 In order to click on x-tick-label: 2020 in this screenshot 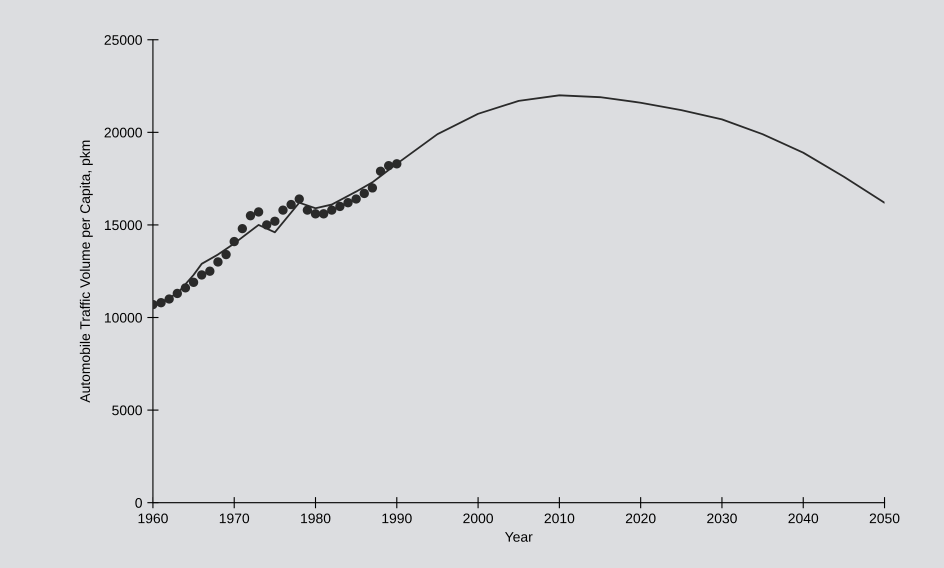, I will do `click(641, 518)`.